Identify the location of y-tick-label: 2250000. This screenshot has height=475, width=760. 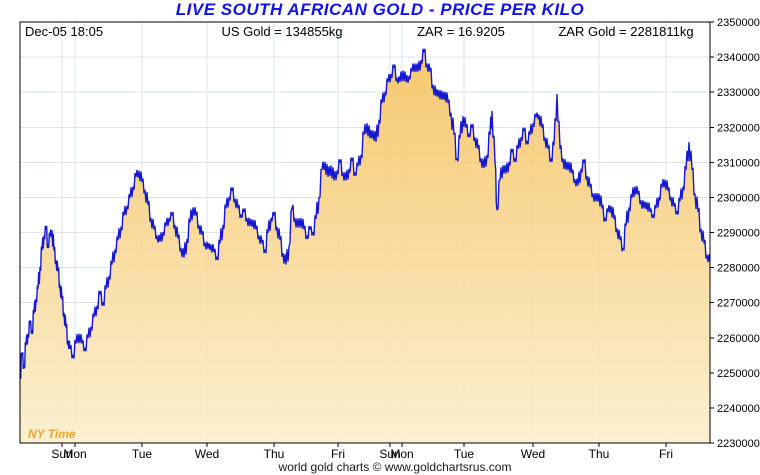
(738, 374).